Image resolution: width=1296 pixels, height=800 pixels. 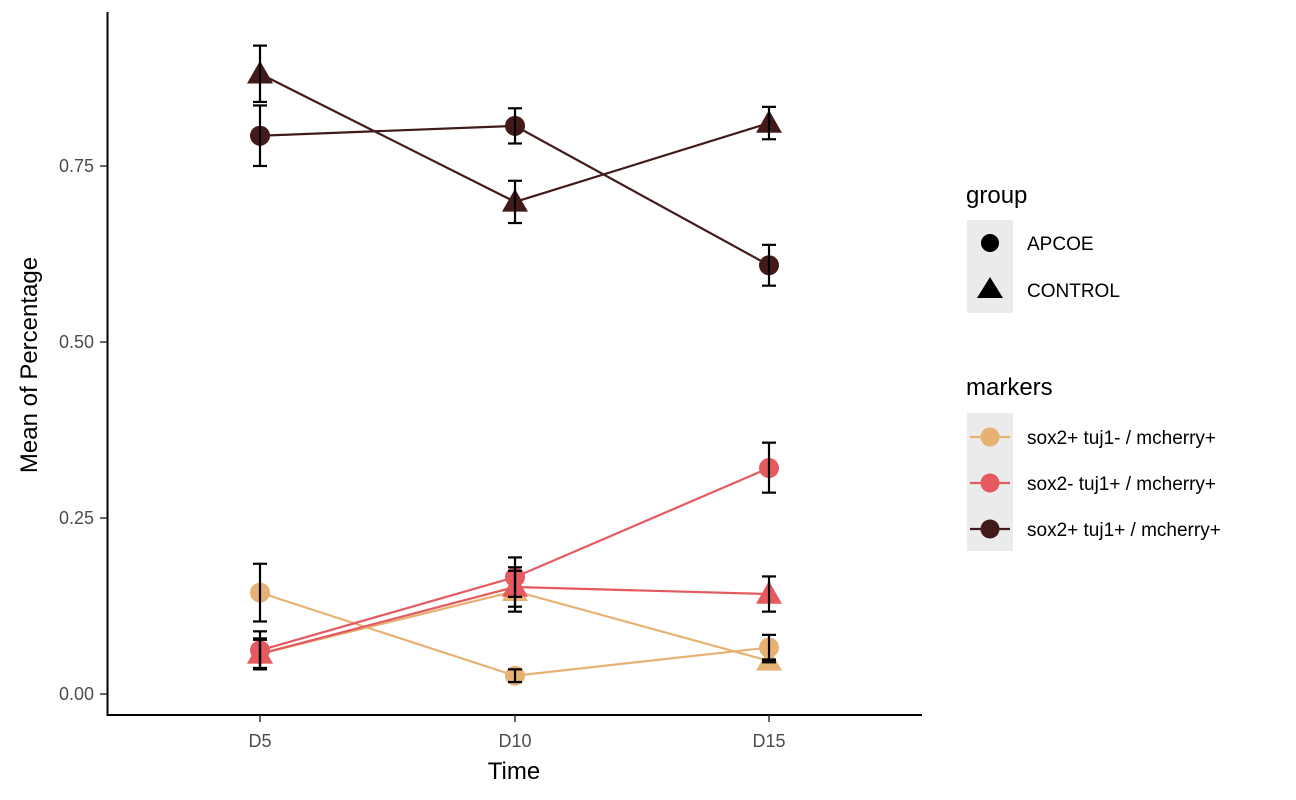 What do you see at coordinates (76, 694) in the screenshot?
I see `y-tick-label: 0.00` at bounding box center [76, 694].